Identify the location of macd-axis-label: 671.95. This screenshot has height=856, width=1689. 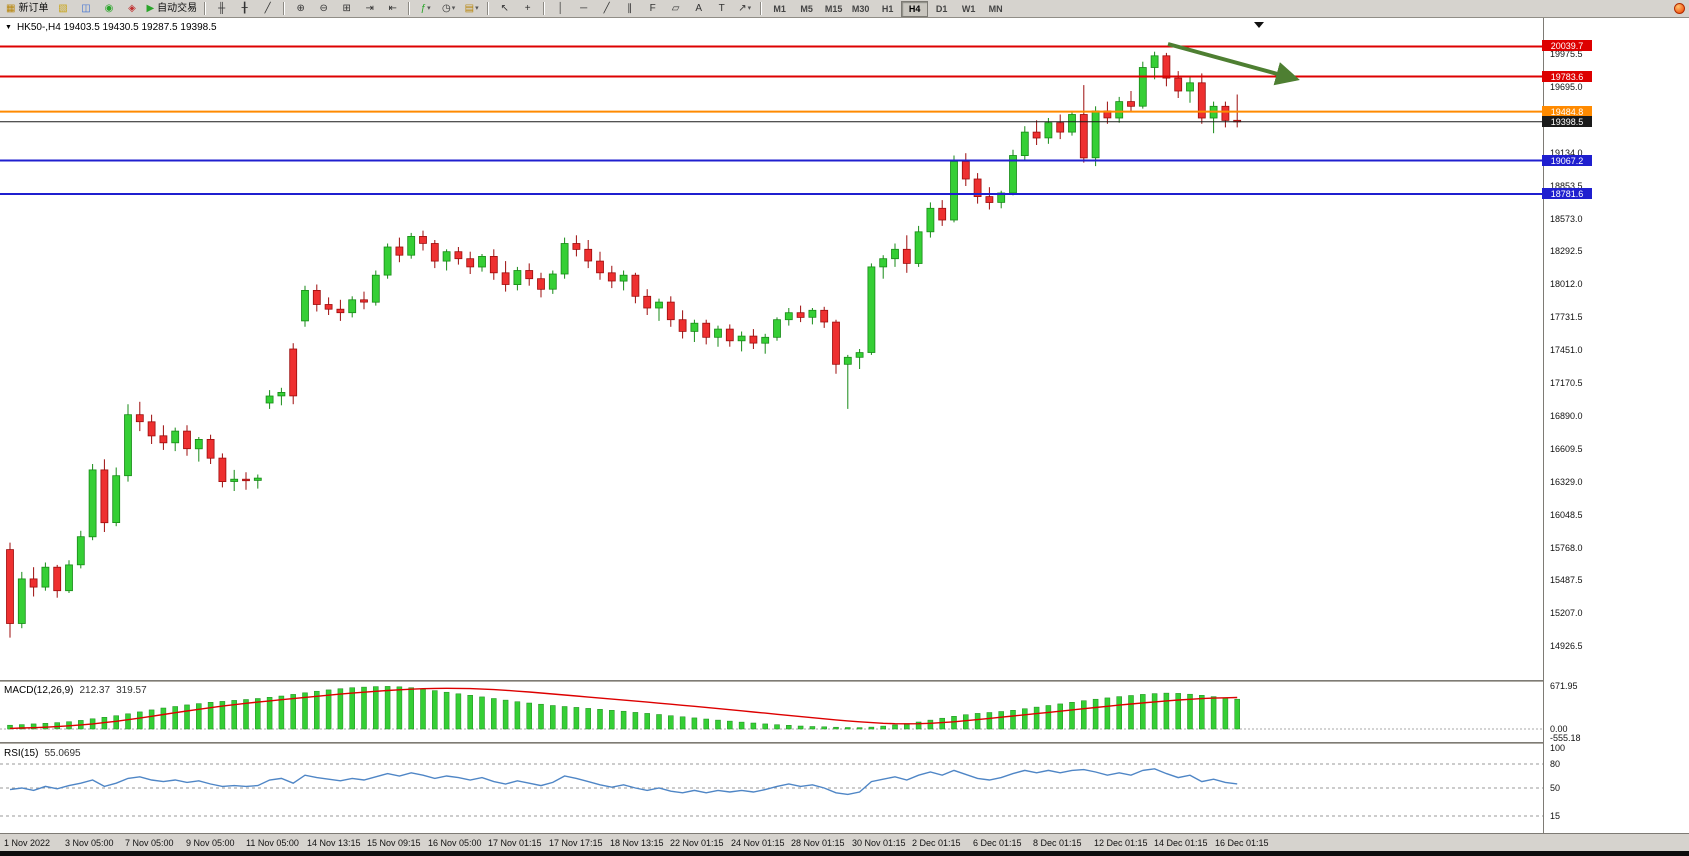
(1564, 686).